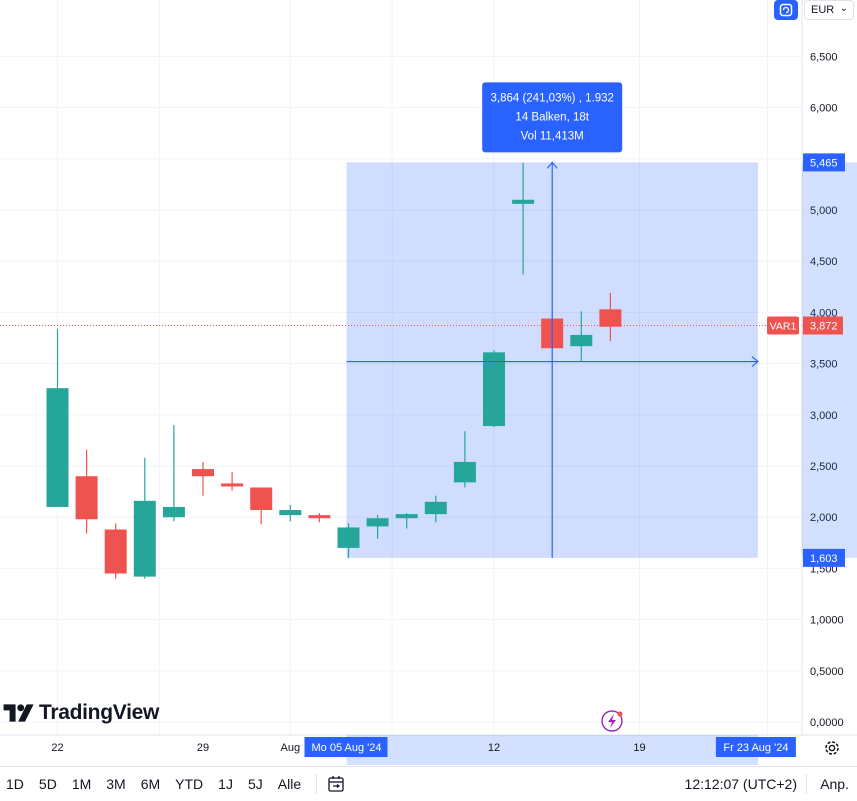 The image size is (857, 801). I want to click on svg-text: 1,603, so click(824, 559).